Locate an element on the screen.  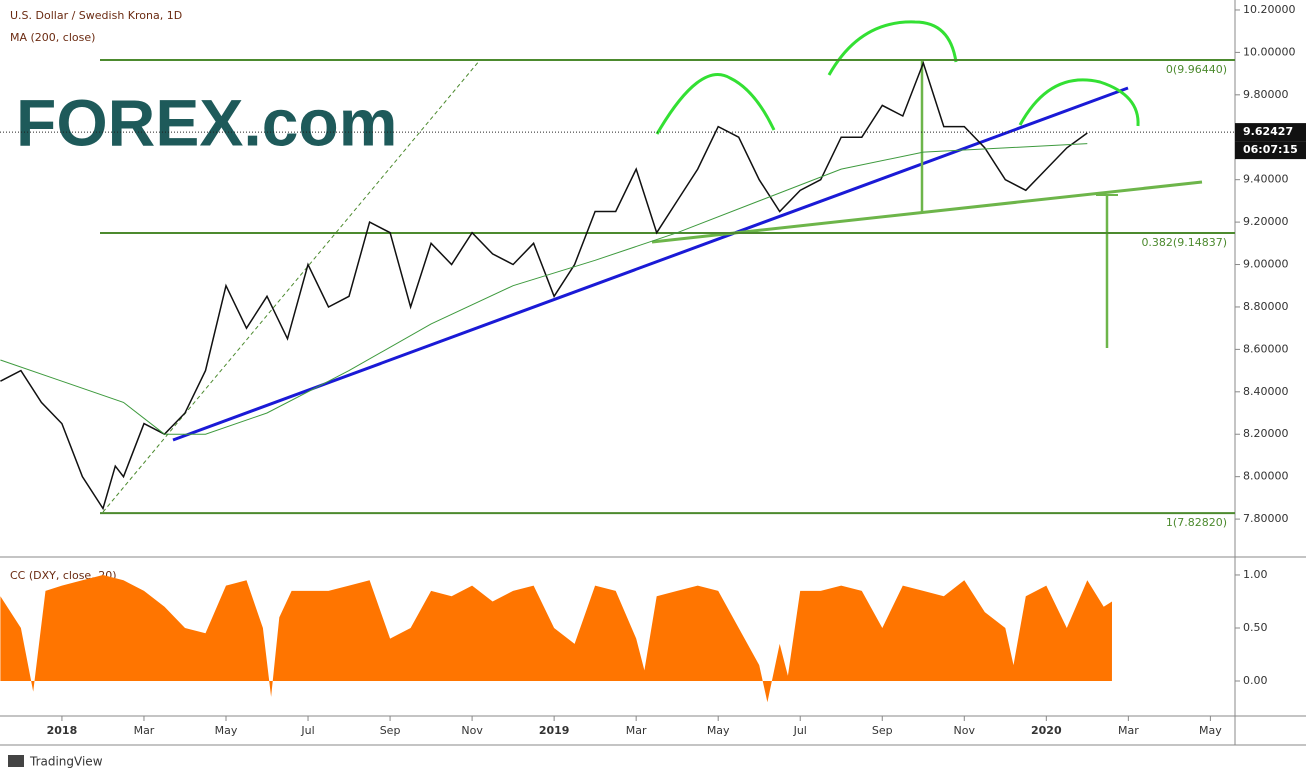
head-arc is located at coordinates (892, 48).